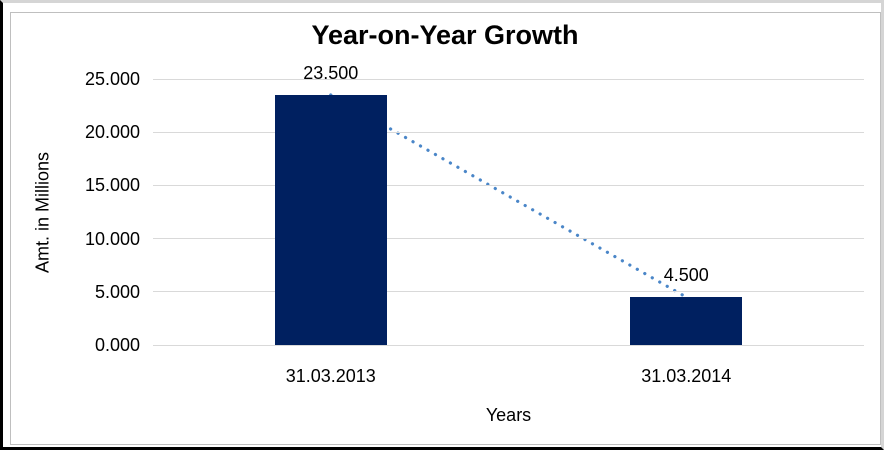 This screenshot has width=884, height=450. I want to click on x-category-label: 31.03.2014, so click(686, 376).